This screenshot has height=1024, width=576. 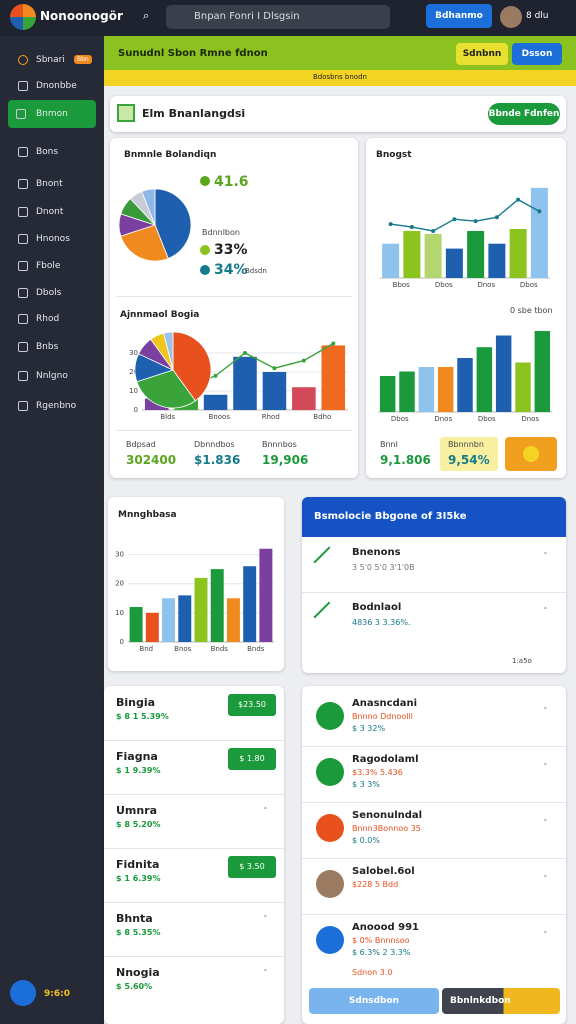 I want to click on pie-chart, so click(x=155, y=225).